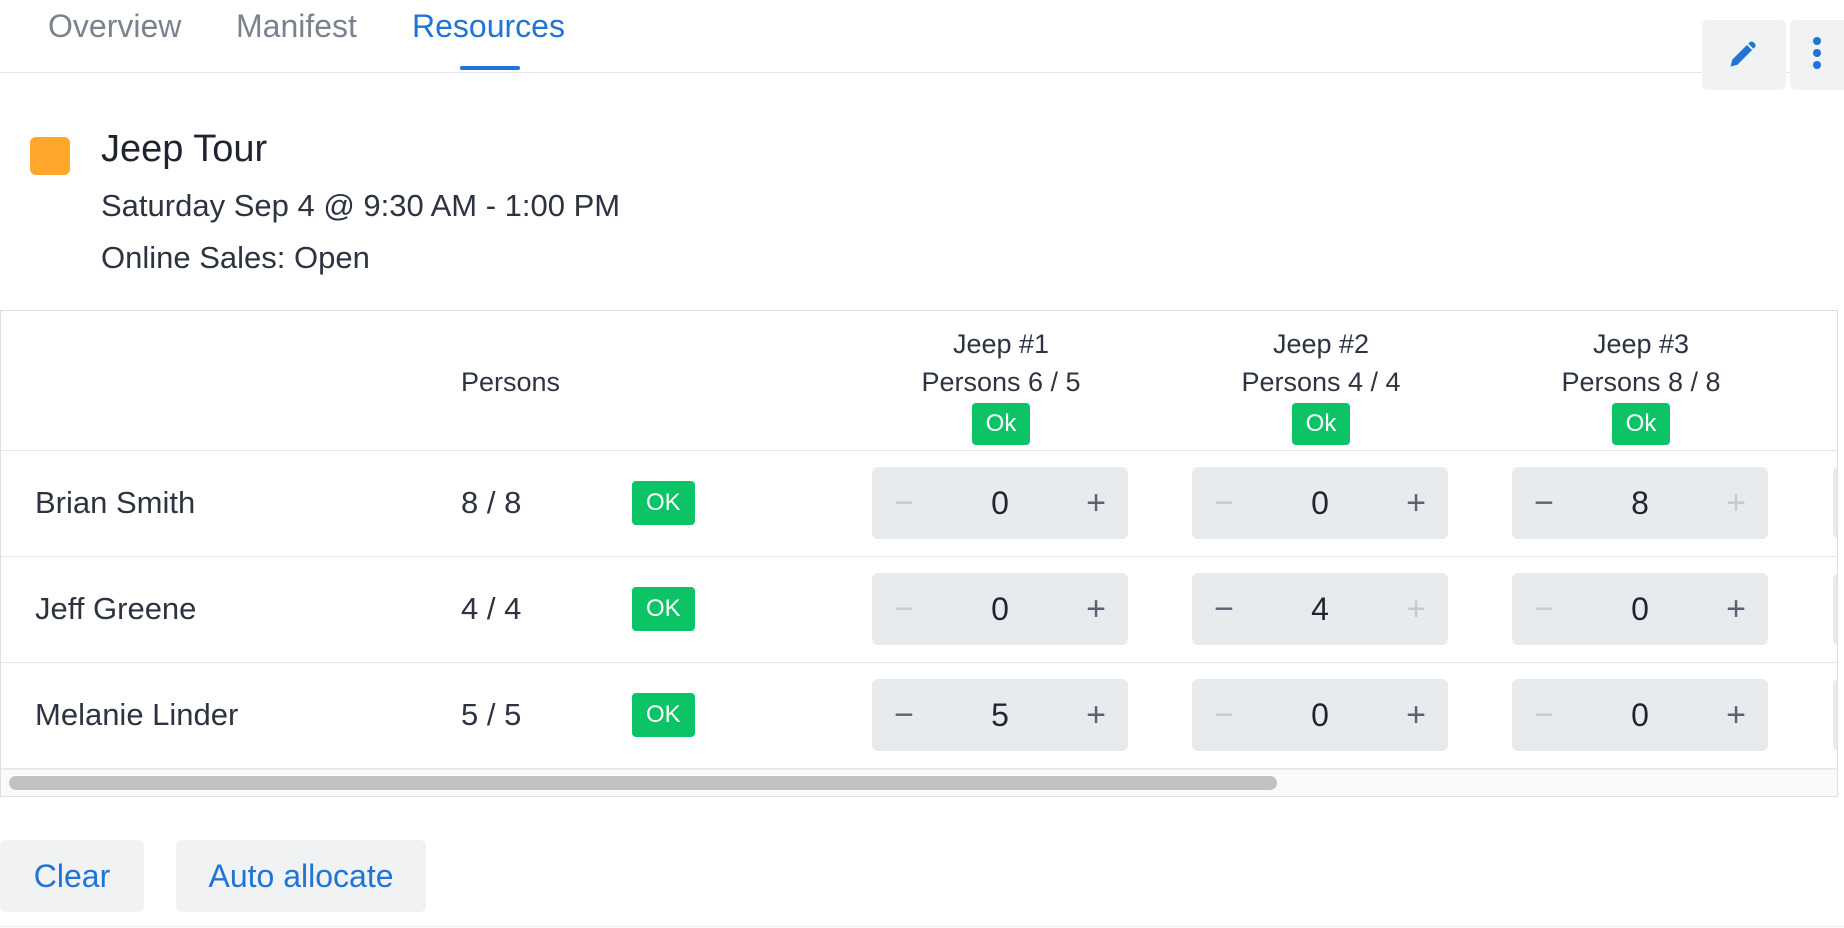 This screenshot has height=928, width=1844. I want to click on horizontal-scrollbar, so click(919, 782).